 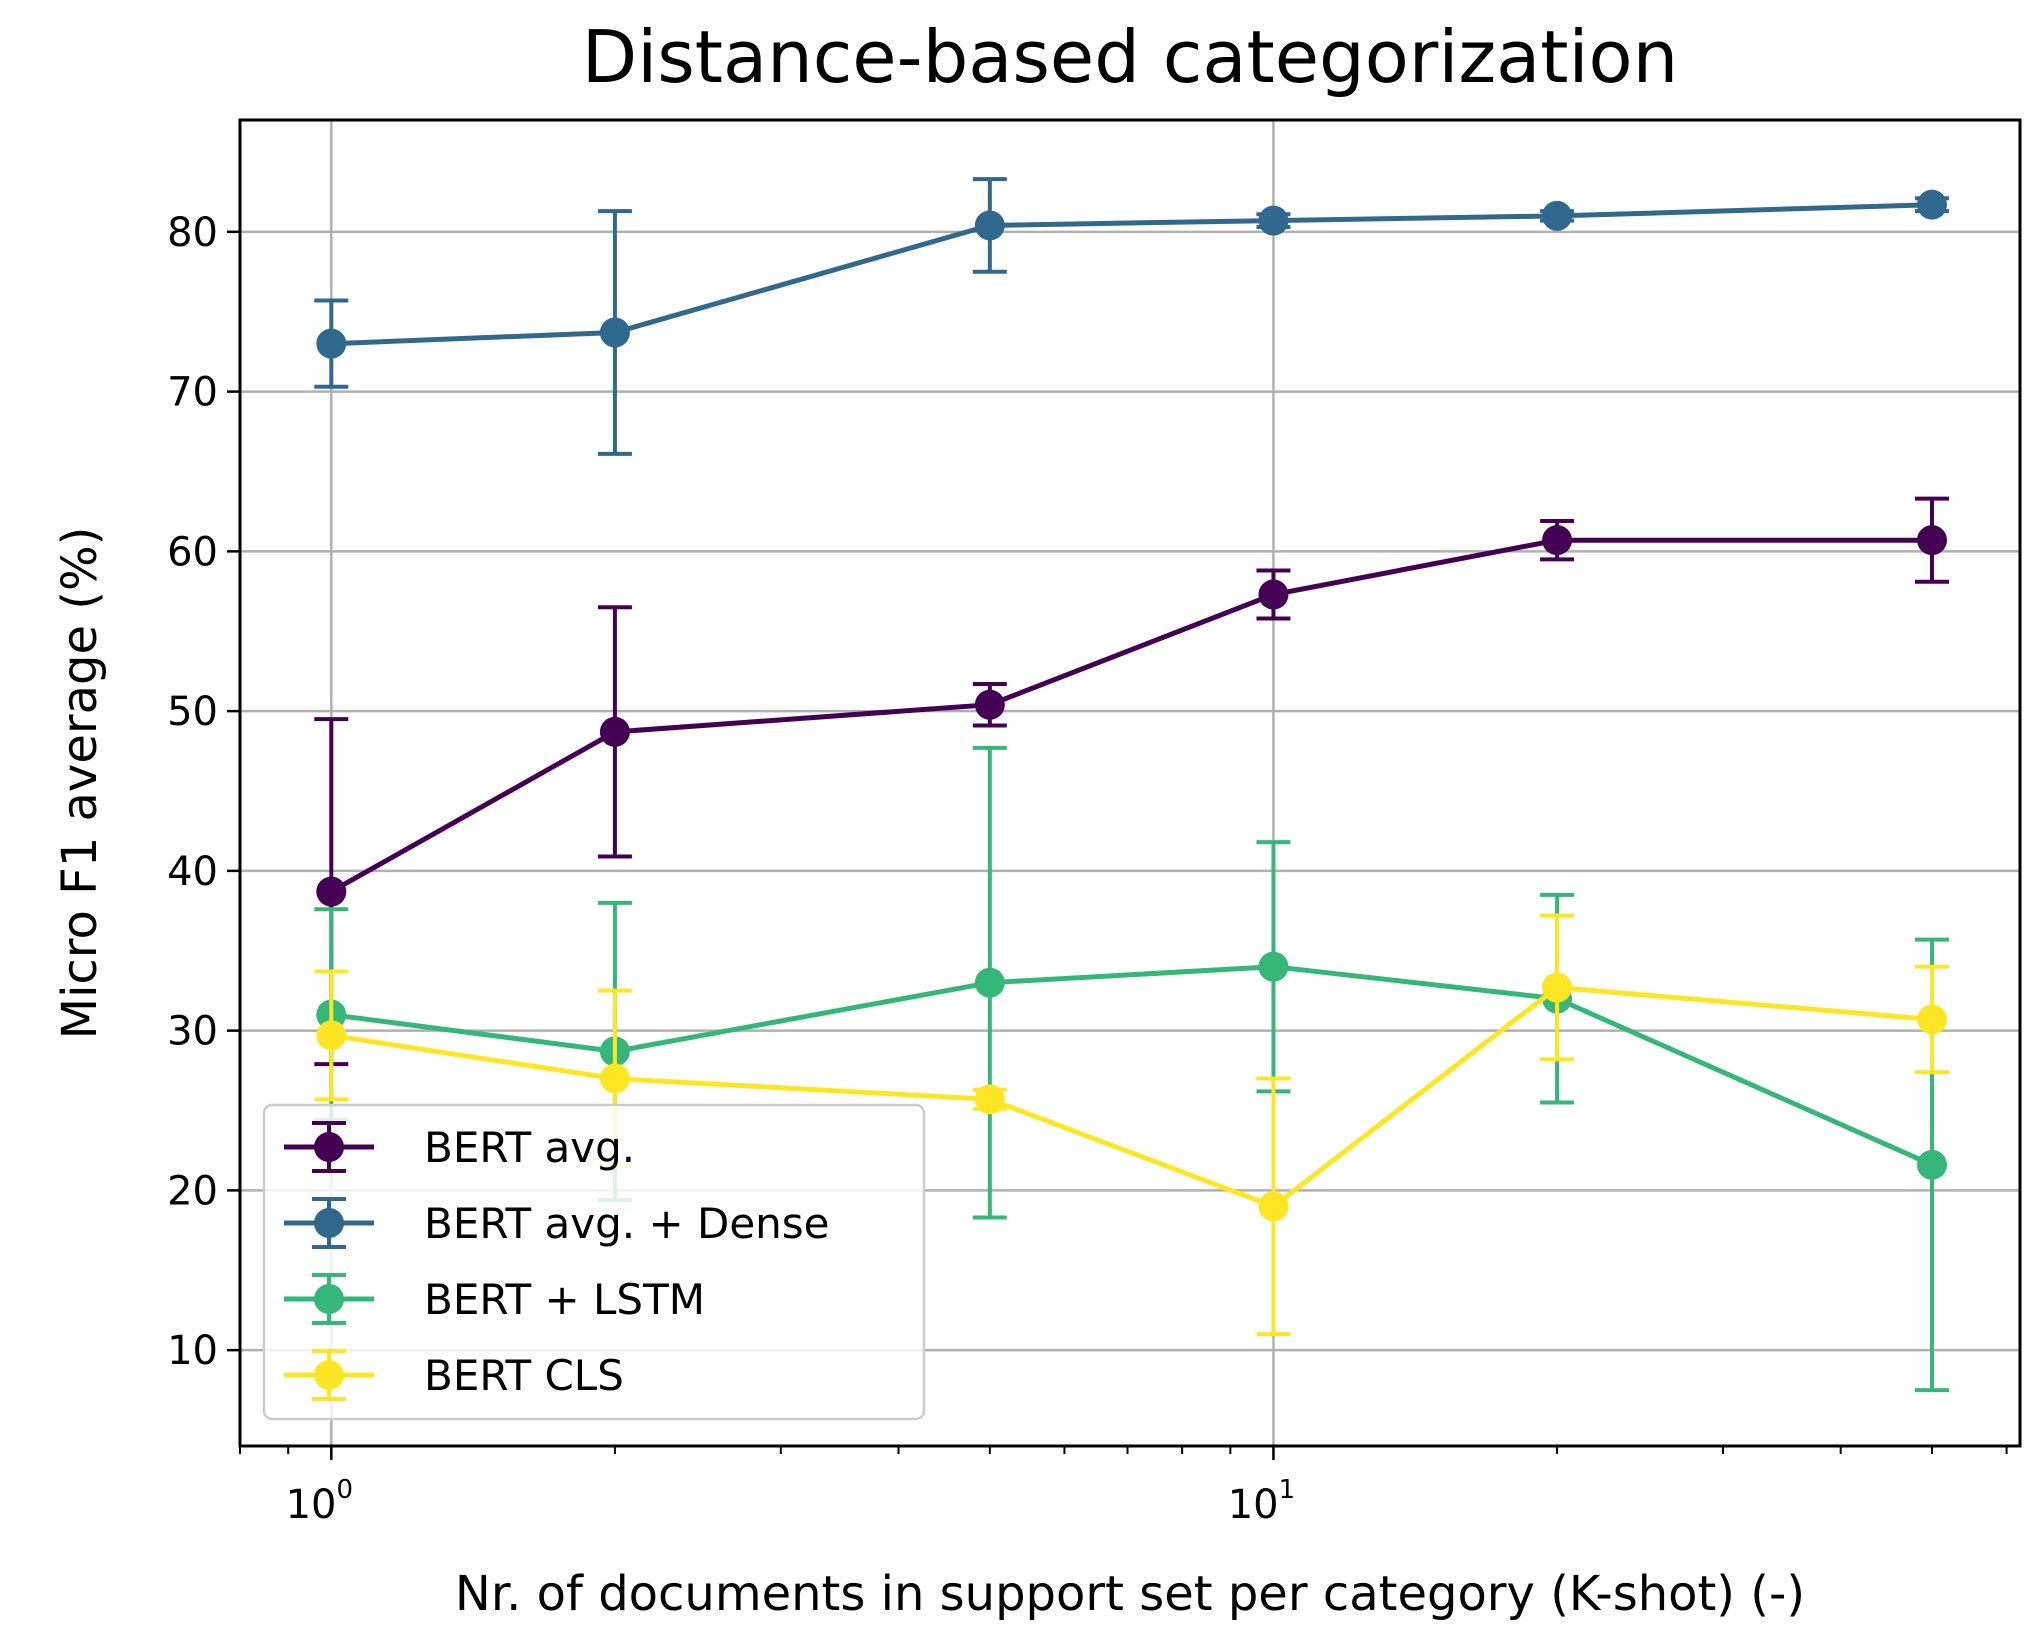 I want to click on legend-entry: BERT + LSTM, so click(x=494, y=1299).